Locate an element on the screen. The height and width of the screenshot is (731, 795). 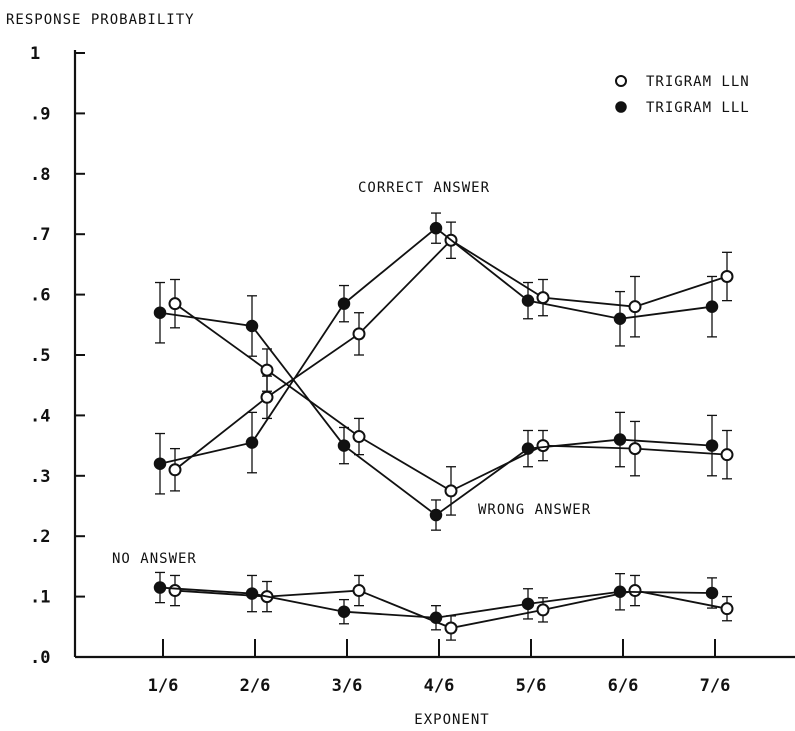
x-ticks: 1/6 2/6 3/6 4/6 5/6 6/6 7/6 is located at coordinates (439, 667).